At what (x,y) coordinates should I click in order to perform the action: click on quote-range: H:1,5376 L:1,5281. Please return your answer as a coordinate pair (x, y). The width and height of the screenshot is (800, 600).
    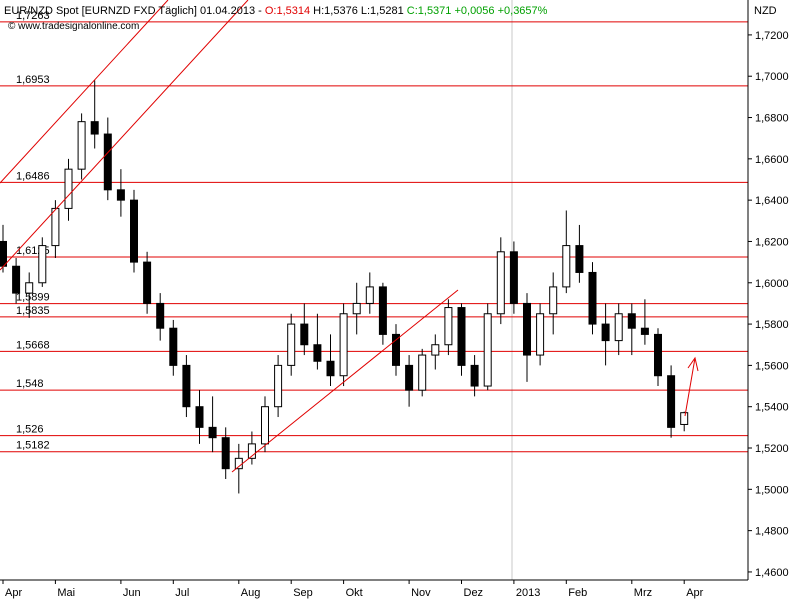
    Looking at the image, I should click on (358, 11).